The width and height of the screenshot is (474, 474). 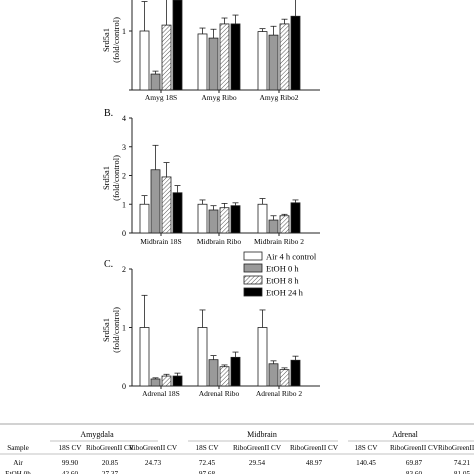 I want to click on legend-label: EtOH 24 h, so click(x=285, y=293).